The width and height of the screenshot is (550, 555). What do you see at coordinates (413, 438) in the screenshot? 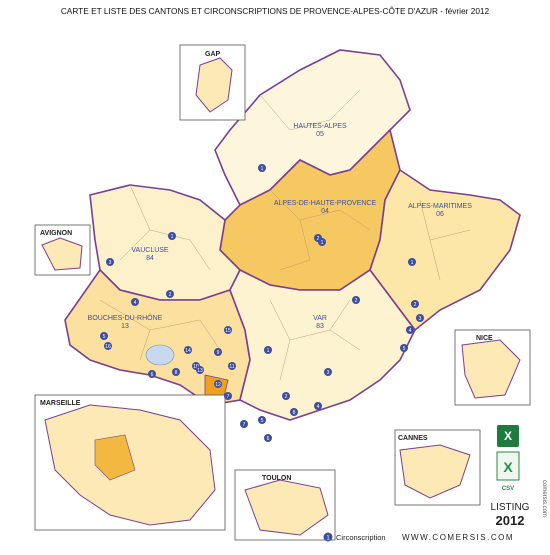
I see `inset-name: CANNES` at bounding box center [413, 438].